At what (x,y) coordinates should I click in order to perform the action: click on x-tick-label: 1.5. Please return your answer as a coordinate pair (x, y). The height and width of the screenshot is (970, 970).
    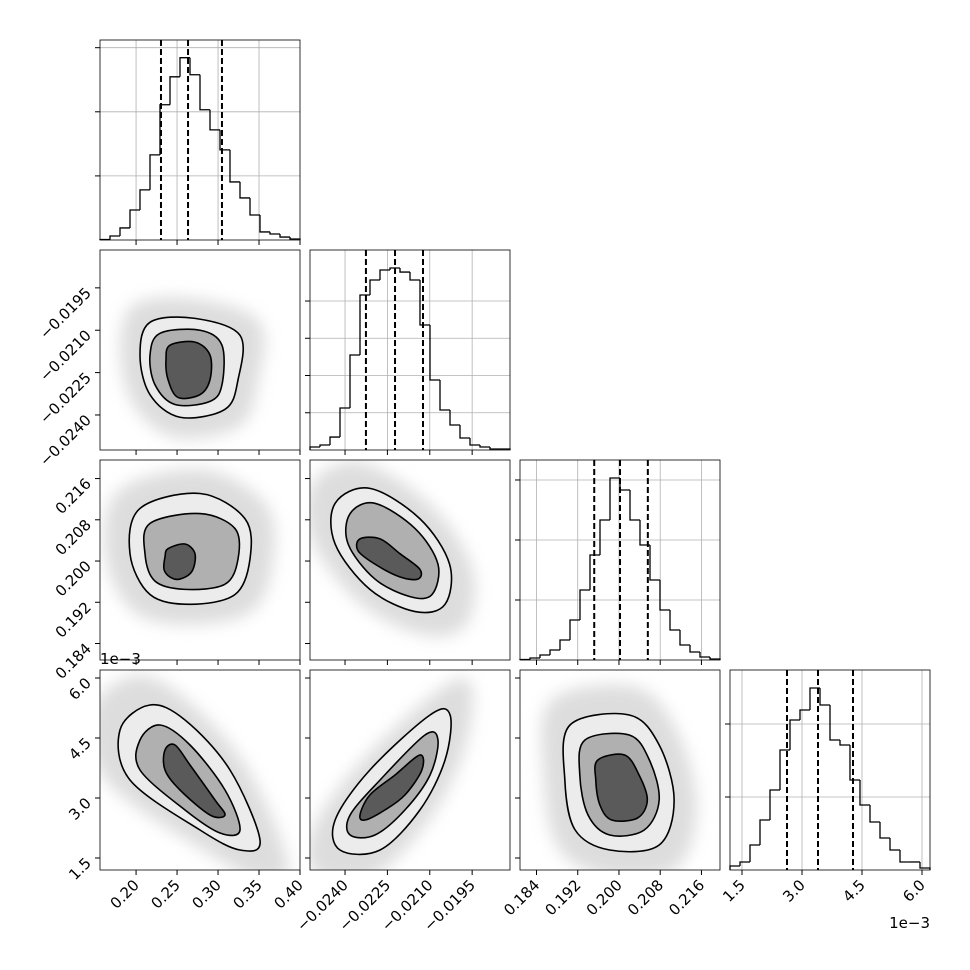
    Looking at the image, I should click on (734, 891).